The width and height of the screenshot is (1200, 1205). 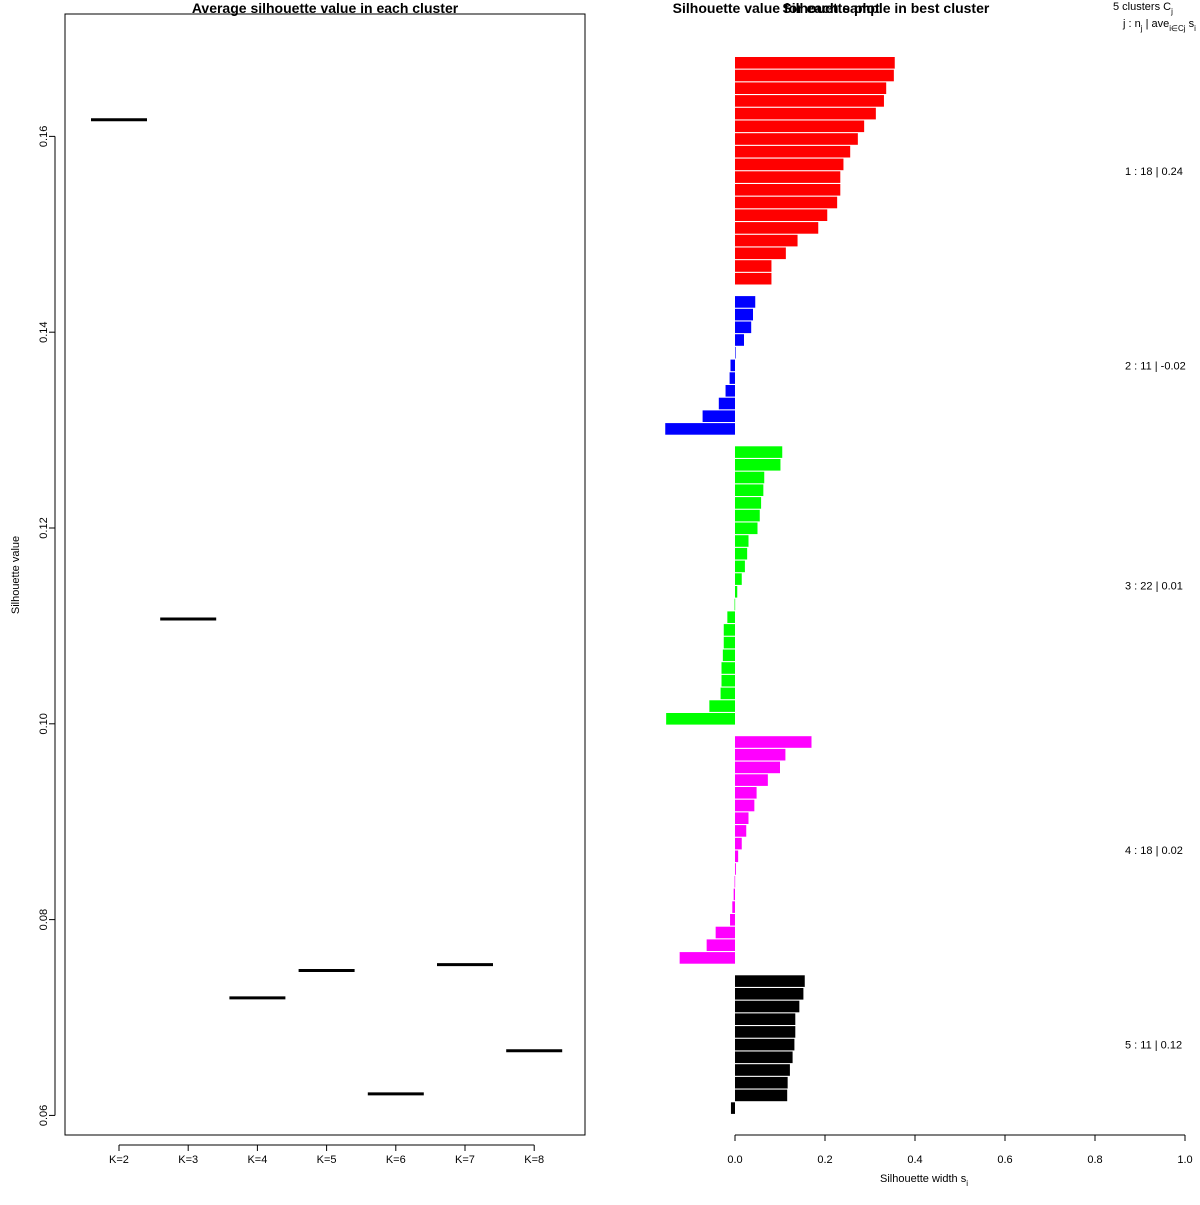 I want to click on right-overlap-title: Silhouette plot, so click(x=831, y=8).